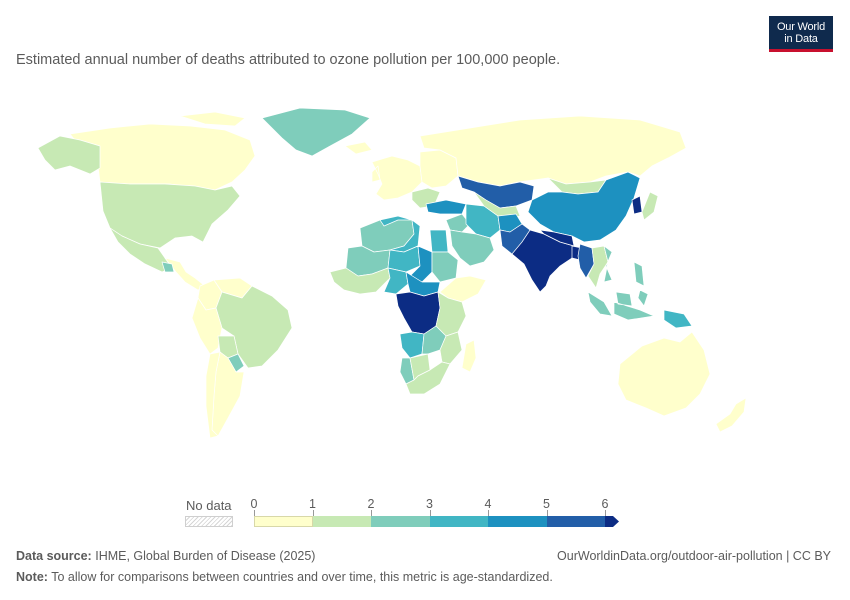 The width and height of the screenshot is (850, 600). I want to click on owid-logo: Our World in Data, so click(801, 34).